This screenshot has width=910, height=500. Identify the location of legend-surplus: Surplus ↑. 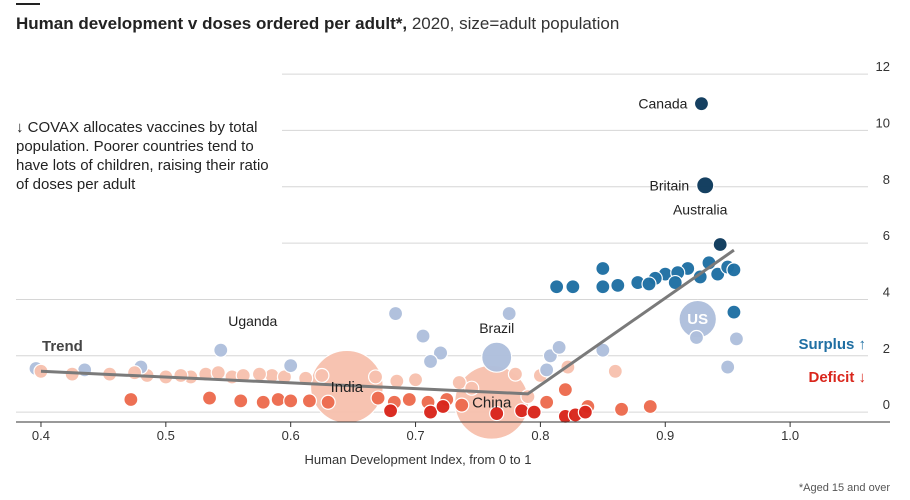
(832, 344).